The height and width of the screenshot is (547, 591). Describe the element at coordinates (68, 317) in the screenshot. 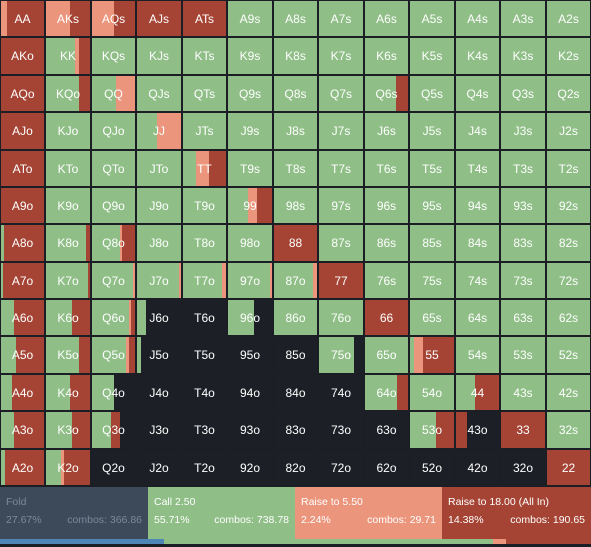

I see `hand-cell-K6o: K6o` at that location.